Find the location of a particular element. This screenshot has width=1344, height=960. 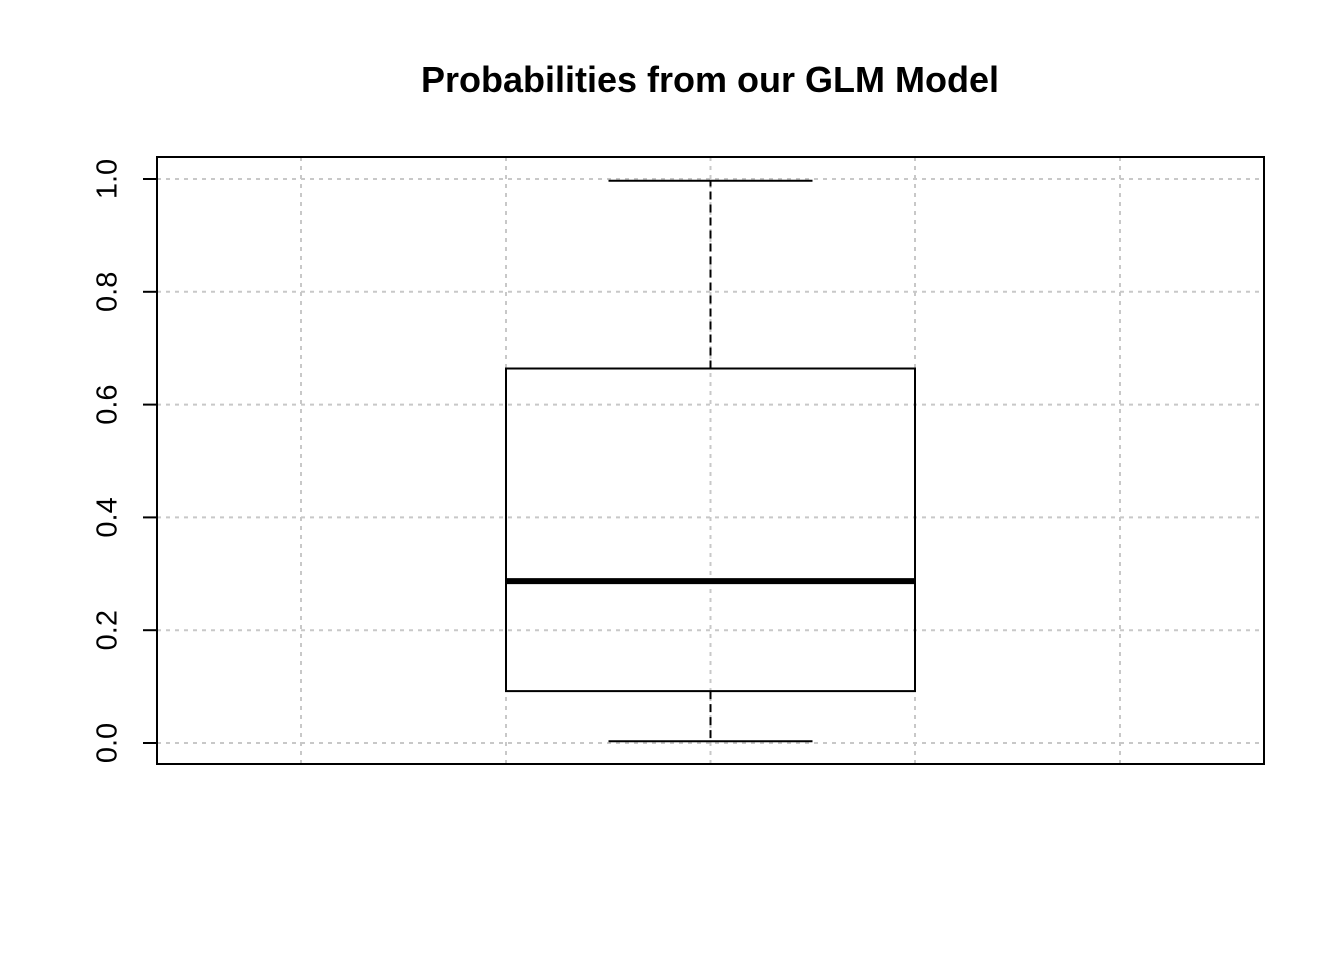

y-tick-label-1: 0.2 is located at coordinates (108, 630).